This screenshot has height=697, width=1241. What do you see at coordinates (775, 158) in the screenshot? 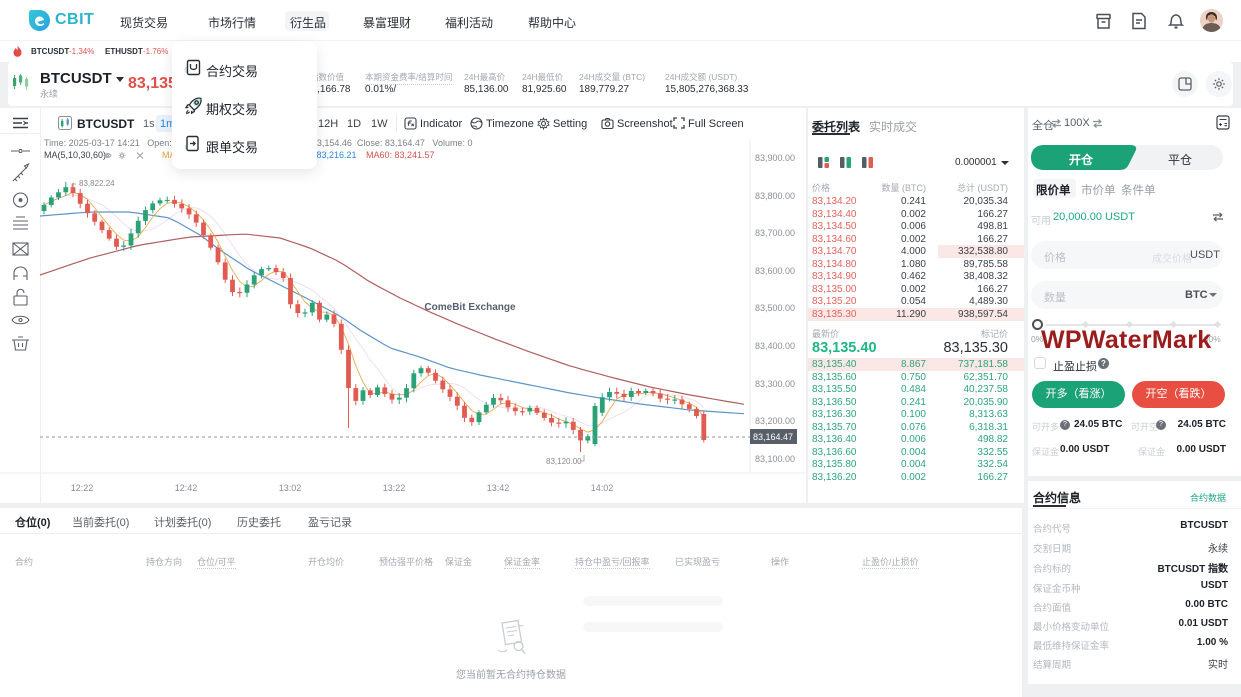
I see `svg-text: 83,900.00` at bounding box center [775, 158].